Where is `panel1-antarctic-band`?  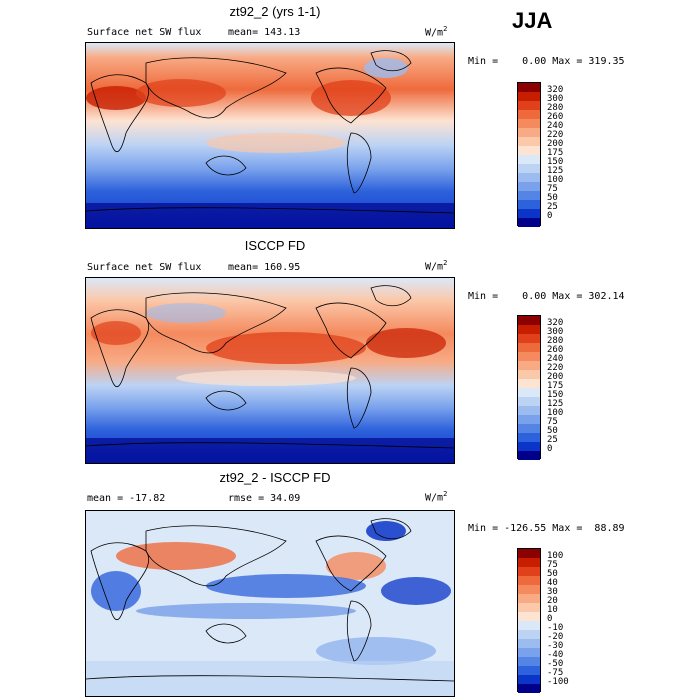 panel1-antarctic-band is located at coordinates (270, 215).